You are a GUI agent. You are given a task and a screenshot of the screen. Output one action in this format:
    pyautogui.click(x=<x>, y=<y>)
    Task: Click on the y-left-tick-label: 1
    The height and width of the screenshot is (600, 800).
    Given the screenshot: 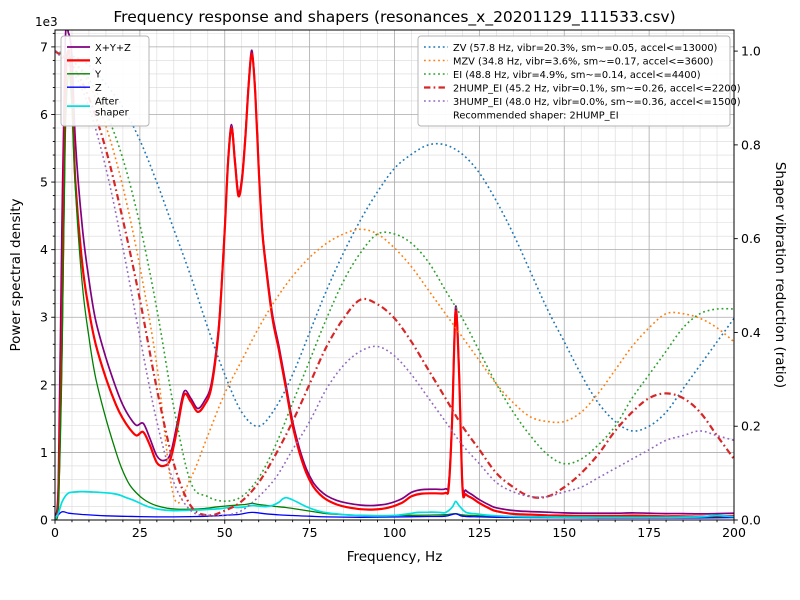 What is the action you would take?
    pyautogui.click(x=44, y=452)
    